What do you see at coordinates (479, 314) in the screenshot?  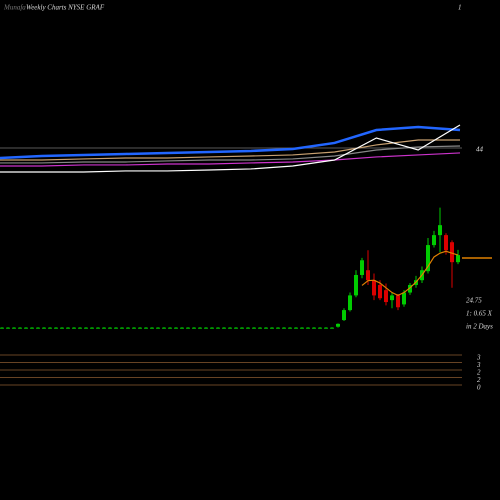 I see `ratio: 1: 0.65 X` at bounding box center [479, 314].